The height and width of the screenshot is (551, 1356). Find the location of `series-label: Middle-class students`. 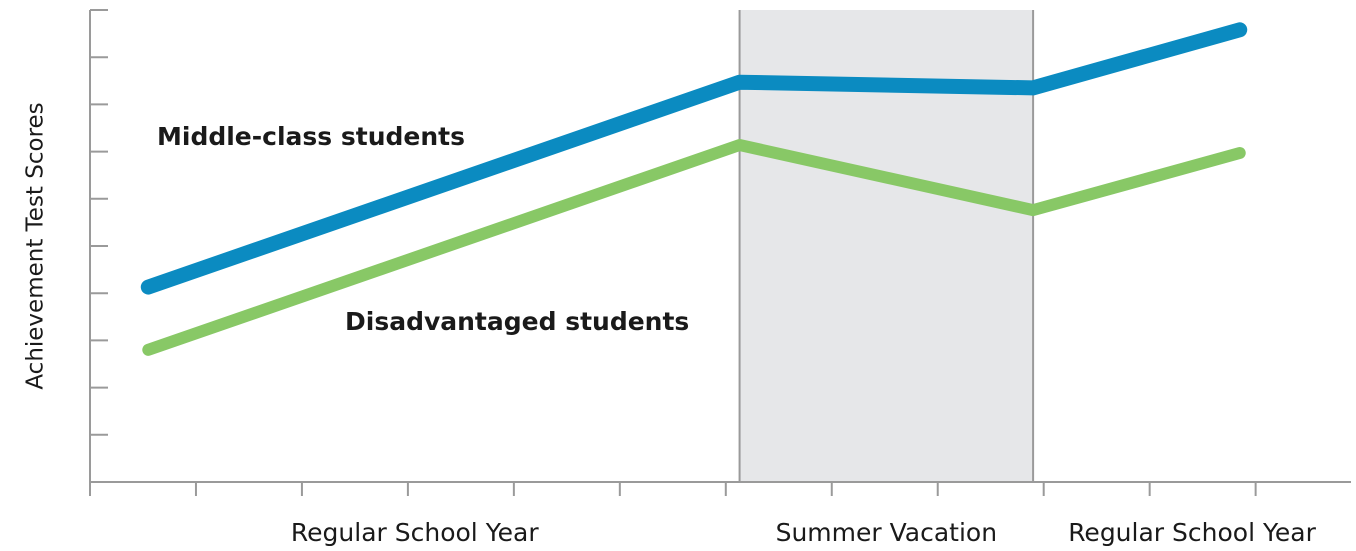

series-label: Middle-class students is located at coordinates (311, 136).